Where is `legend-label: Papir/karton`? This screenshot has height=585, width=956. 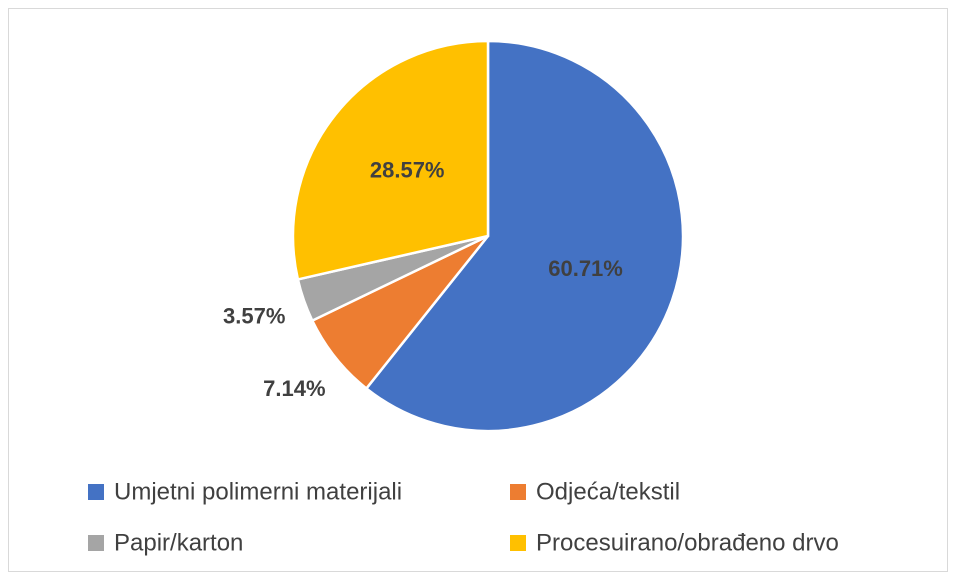 legend-label: Papir/karton is located at coordinates (178, 542).